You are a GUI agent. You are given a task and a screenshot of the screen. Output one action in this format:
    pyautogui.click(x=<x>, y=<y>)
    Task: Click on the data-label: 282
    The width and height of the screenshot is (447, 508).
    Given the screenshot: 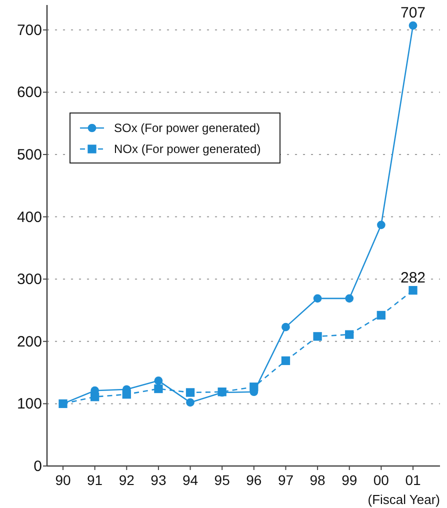 What is the action you would take?
    pyautogui.click(x=413, y=277)
    